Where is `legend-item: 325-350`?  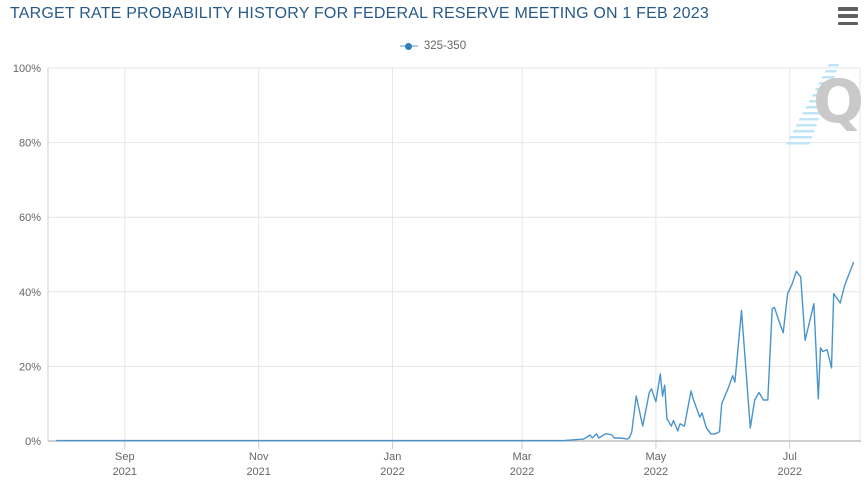
legend-item: 325-350 is located at coordinates (433, 46).